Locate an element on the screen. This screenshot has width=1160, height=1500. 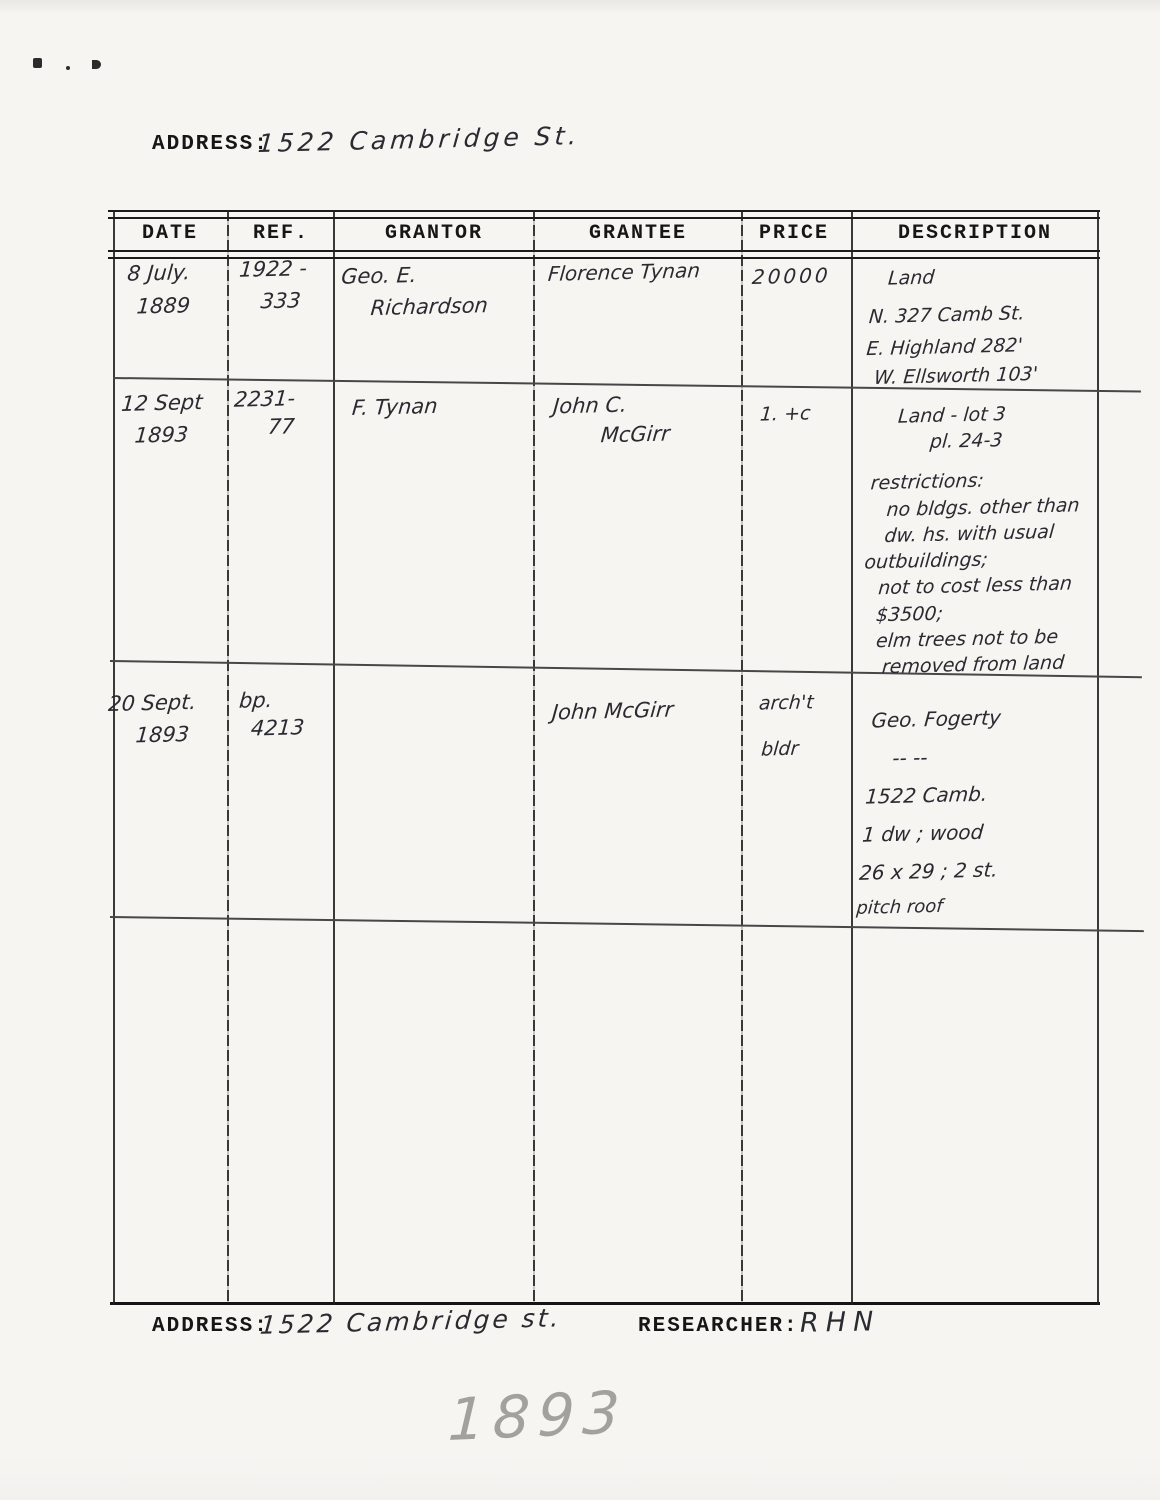
table-row-cell-price: arch't bldr is located at coordinates (786, 726).